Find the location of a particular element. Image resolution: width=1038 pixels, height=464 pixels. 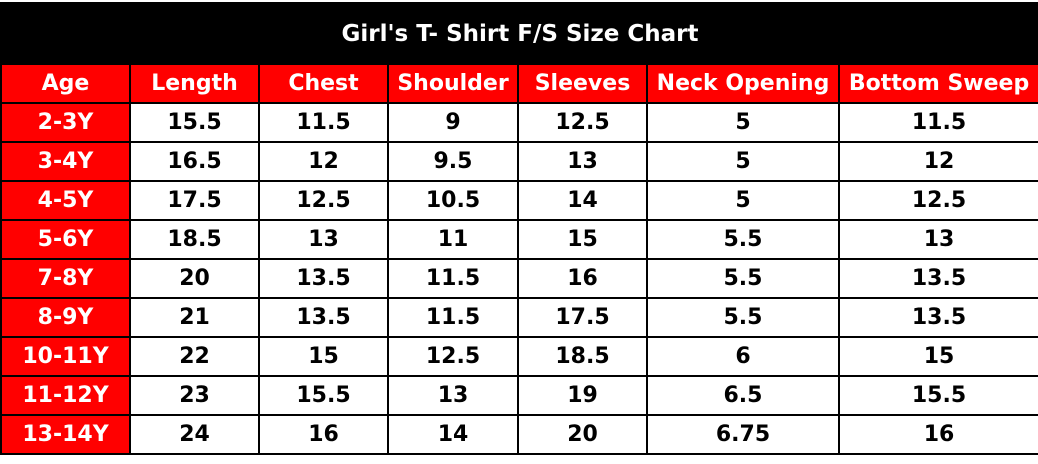

table-row: 5-6Y 18.5 13 11 15 5.5 13 is located at coordinates (519, 239).